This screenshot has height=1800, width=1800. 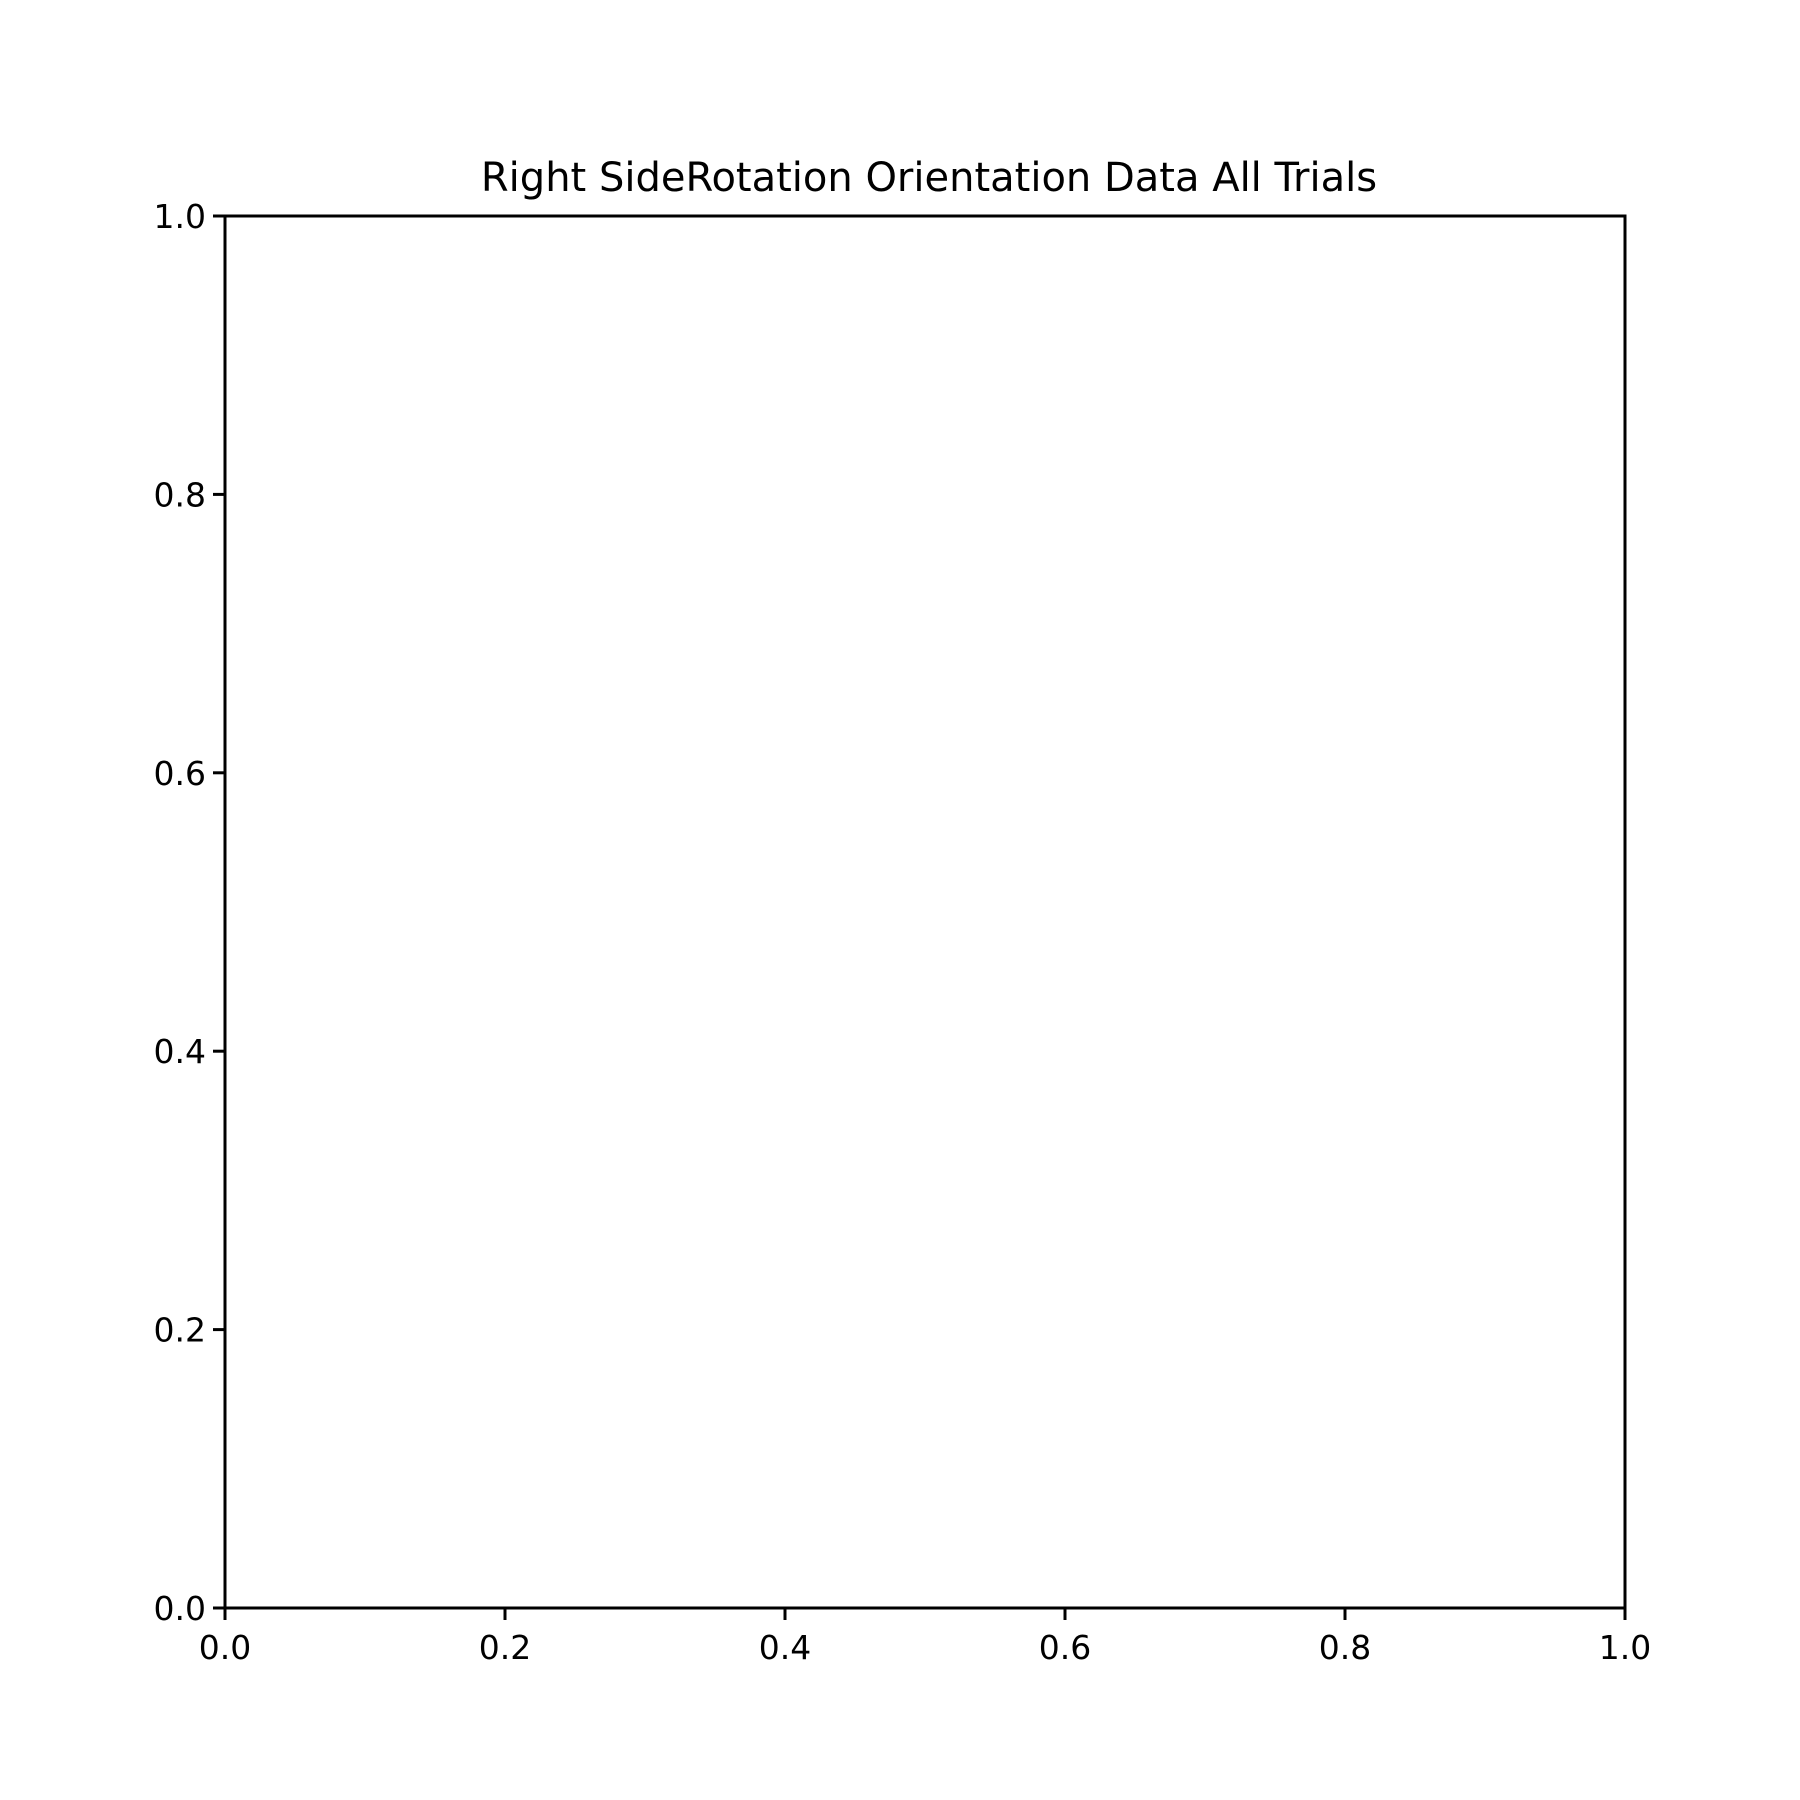 What do you see at coordinates (189, 912) in the screenshot?
I see `y-axis-ticks: 0.0 0.2 0.4 0.6 0.8 1.0` at bounding box center [189, 912].